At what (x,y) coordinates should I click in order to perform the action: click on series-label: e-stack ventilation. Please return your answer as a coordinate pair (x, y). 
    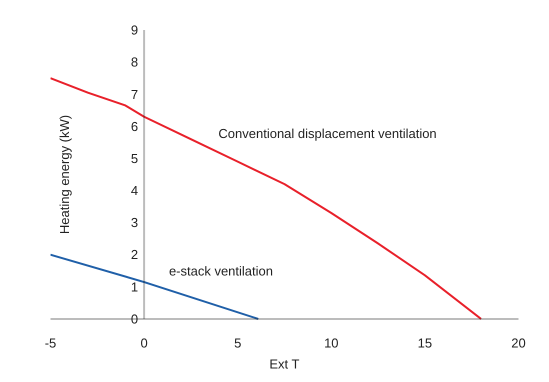
    Looking at the image, I should click on (221, 270).